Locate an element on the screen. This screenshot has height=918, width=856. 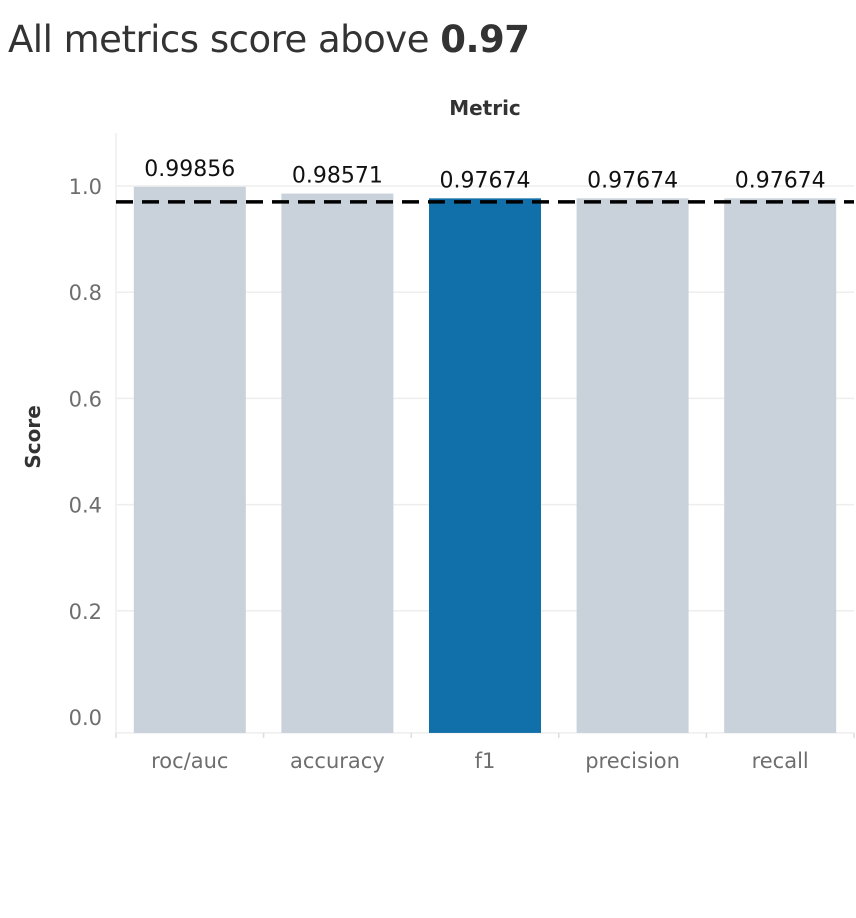
bar-recall is located at coordinates (780, 465).